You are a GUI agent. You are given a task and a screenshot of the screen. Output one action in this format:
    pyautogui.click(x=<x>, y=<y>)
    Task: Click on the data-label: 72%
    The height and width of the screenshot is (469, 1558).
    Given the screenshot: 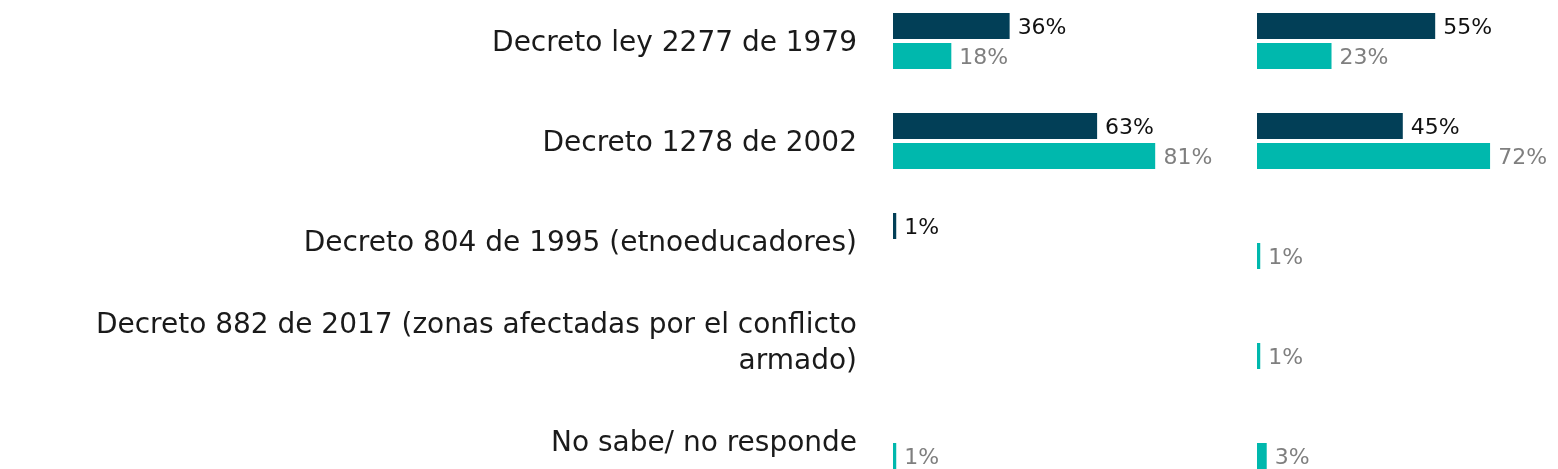 What is the action you would take?
    pyautogui.click(x=1523, y=156)
    